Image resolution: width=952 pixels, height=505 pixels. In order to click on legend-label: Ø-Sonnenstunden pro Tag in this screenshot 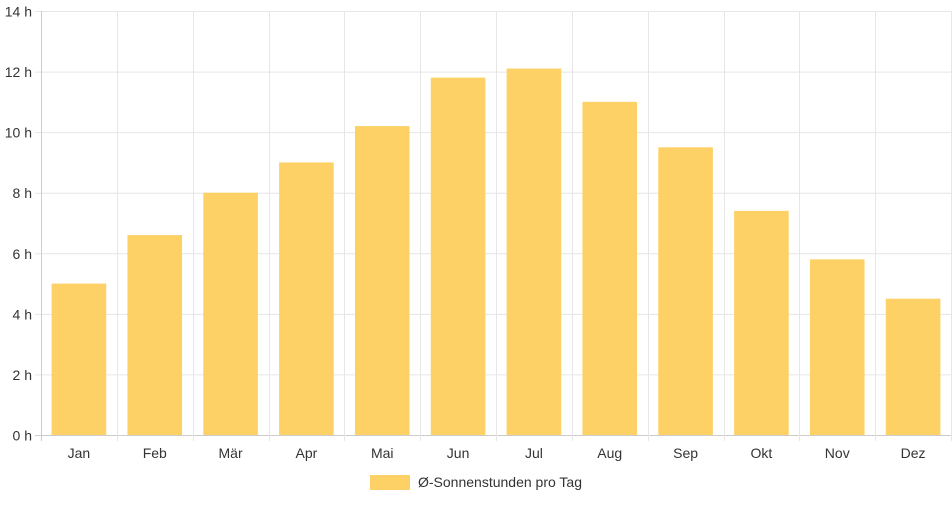, I will do `click(500, 482)`.